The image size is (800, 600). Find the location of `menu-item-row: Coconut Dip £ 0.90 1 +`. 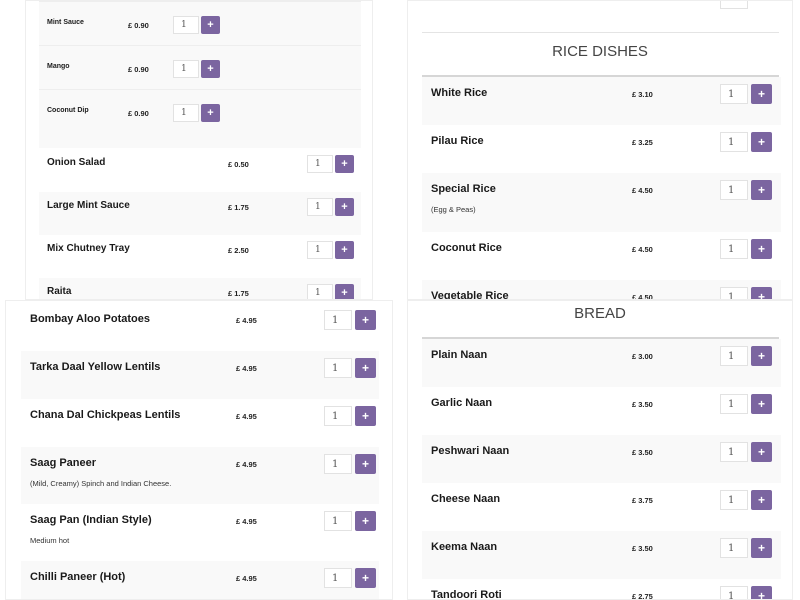

menu-item-row: Coconut Dip £ 0.90 1 + is located at coordinates (200, 111).